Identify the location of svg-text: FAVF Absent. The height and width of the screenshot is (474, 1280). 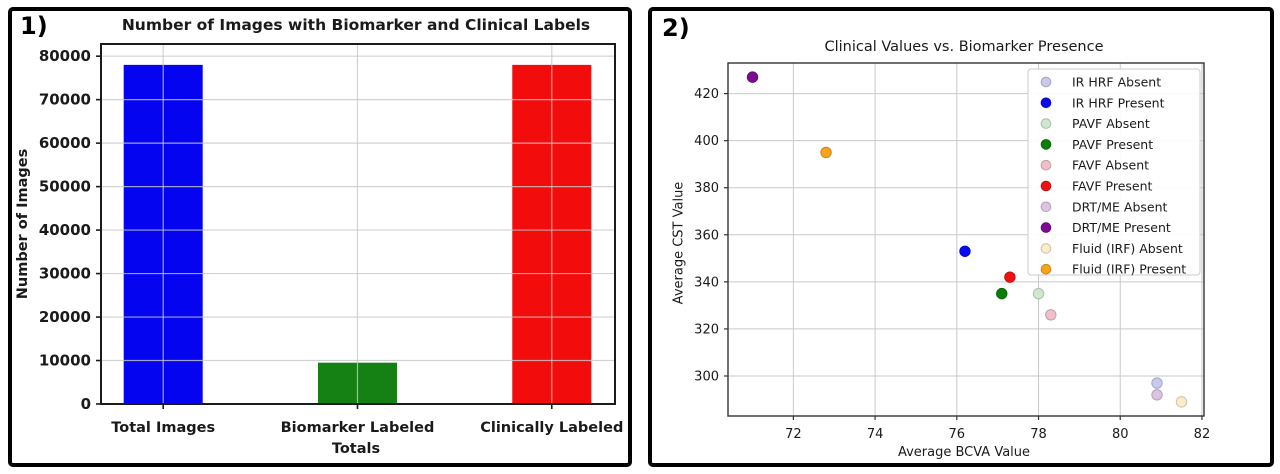
(1110, 165).